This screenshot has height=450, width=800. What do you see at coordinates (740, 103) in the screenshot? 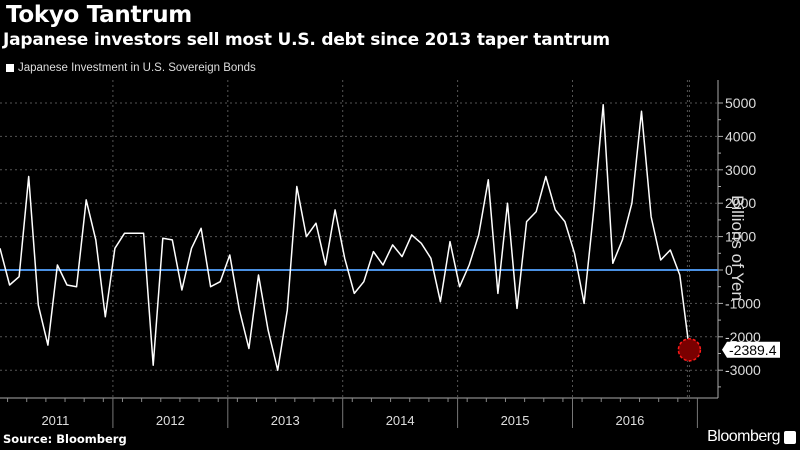
I see `y-tick-label: 5000` at bounding box center [740, 103].